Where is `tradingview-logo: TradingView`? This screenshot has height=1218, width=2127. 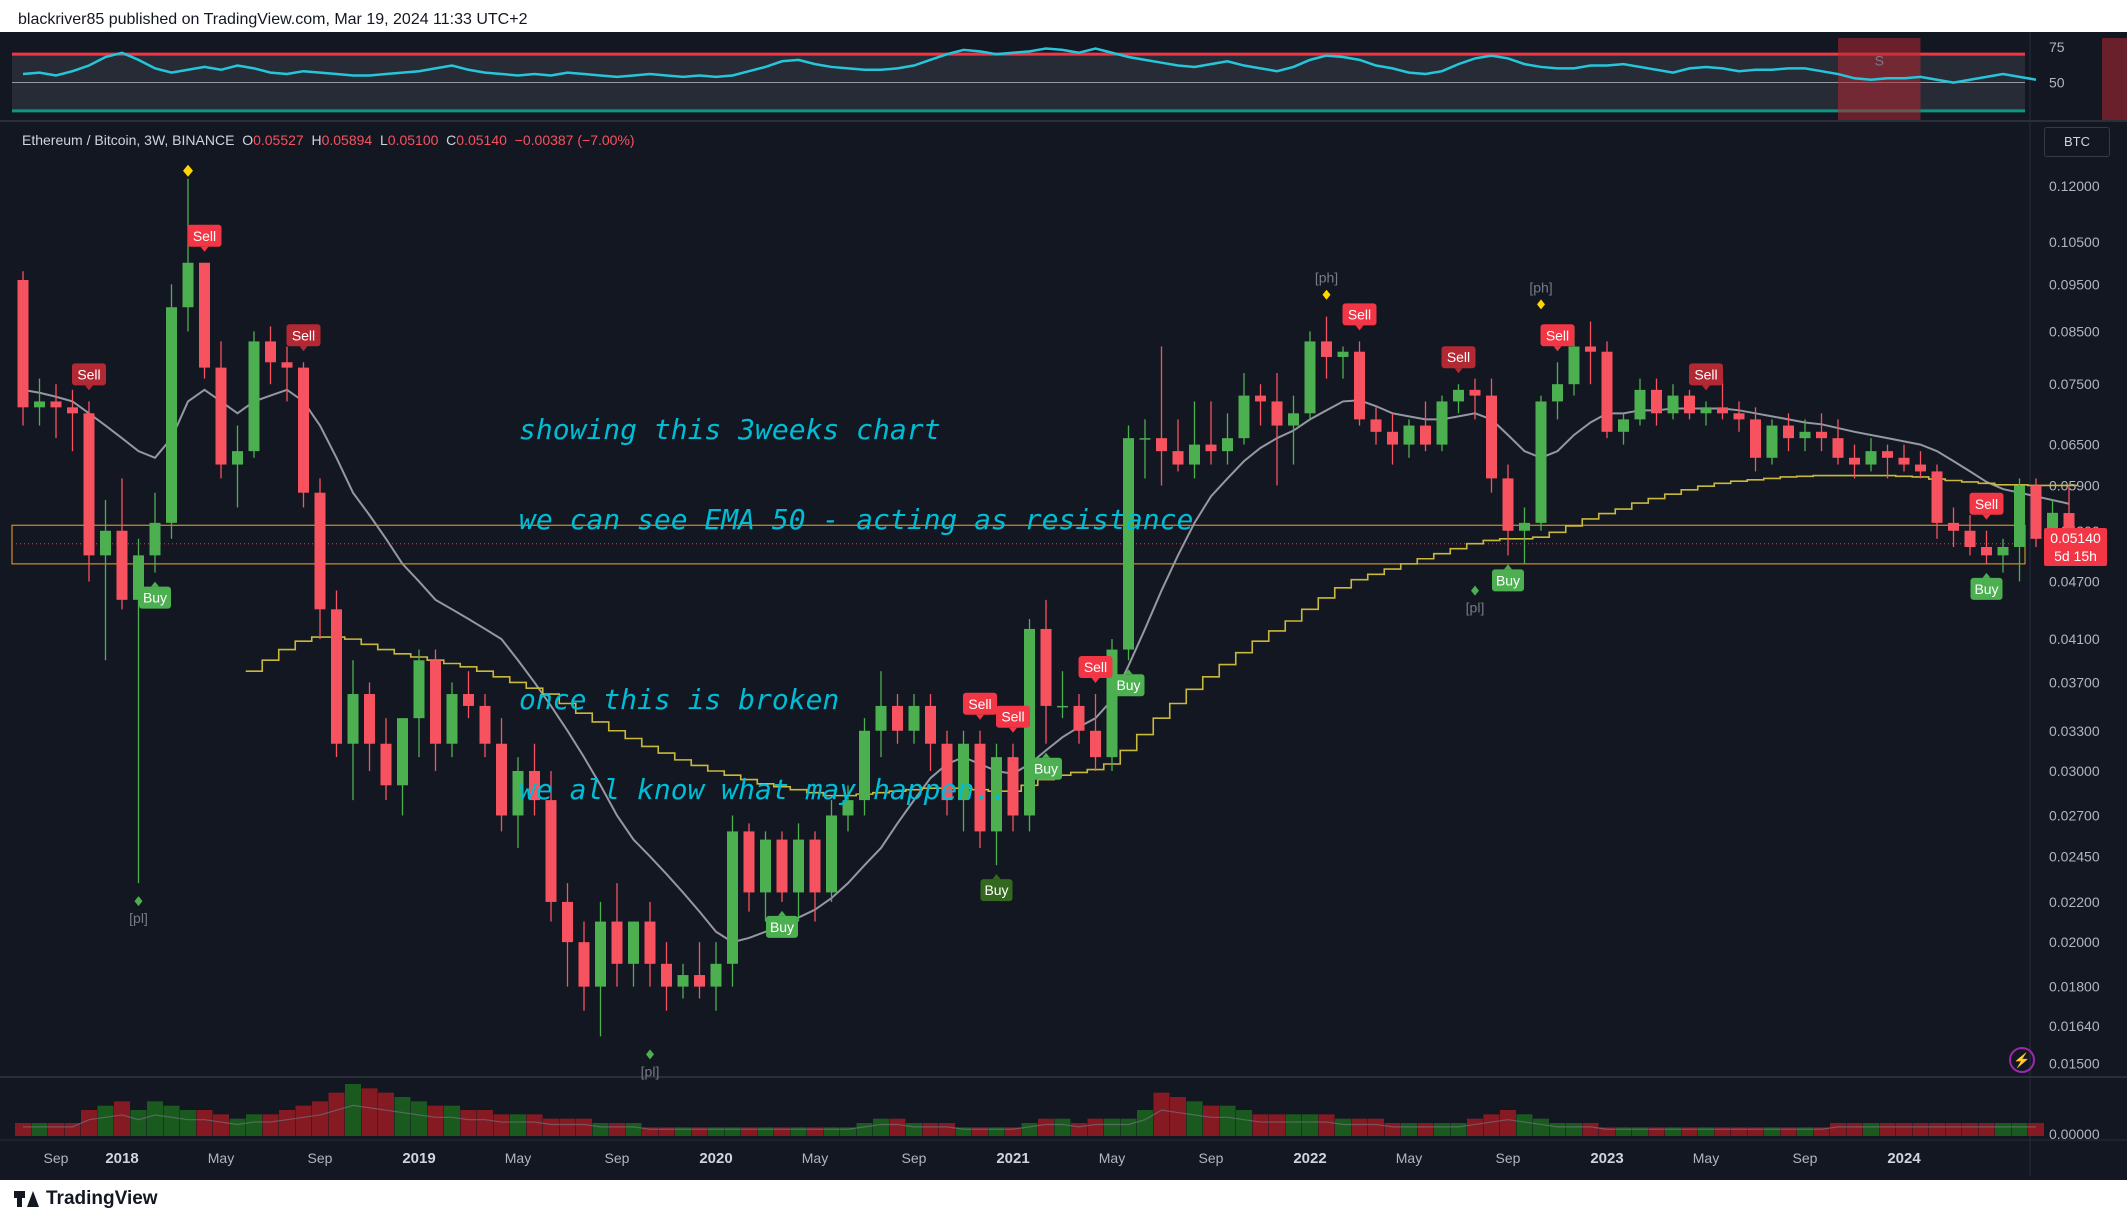 tradingview-logo: TradingView is located at coordinates (86, 1199).